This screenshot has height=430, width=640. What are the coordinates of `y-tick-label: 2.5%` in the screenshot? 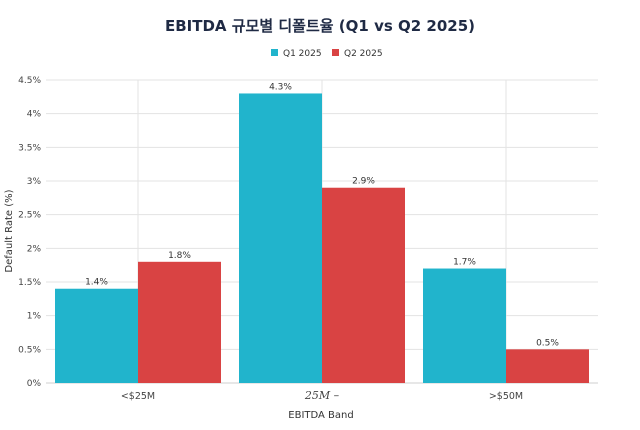 It's located at (29, 216).